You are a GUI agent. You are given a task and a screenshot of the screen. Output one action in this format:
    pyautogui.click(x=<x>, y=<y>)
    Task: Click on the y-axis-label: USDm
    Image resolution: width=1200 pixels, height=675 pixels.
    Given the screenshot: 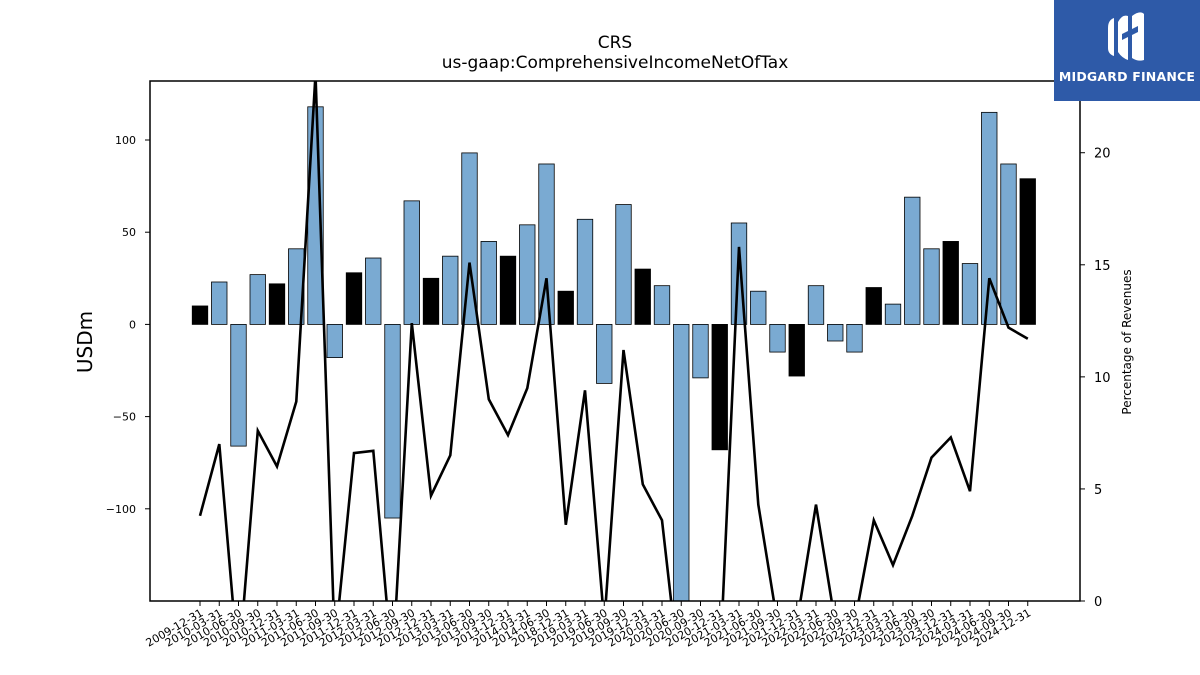 What is the action you would take?
    pyautogui.click(x=85, y=342)
    